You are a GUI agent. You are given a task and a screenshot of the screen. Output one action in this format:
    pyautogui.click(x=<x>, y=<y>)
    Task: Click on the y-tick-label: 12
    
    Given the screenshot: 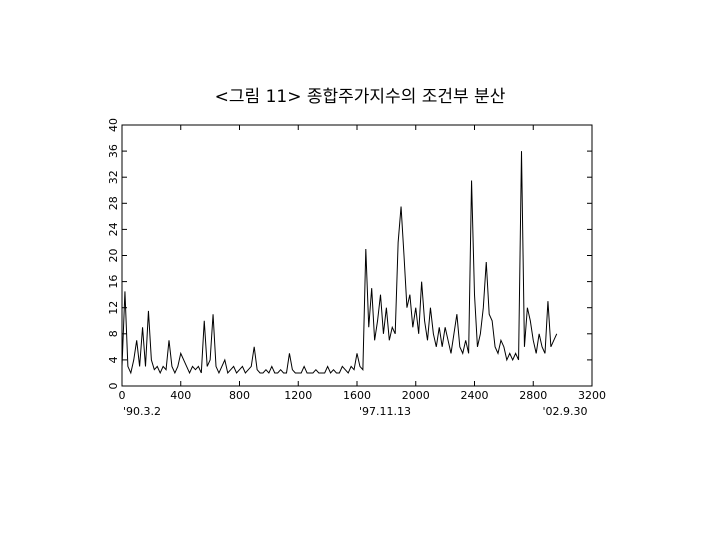 What is the action you would take?
    pyautogui.click(x=113, y=308)
    